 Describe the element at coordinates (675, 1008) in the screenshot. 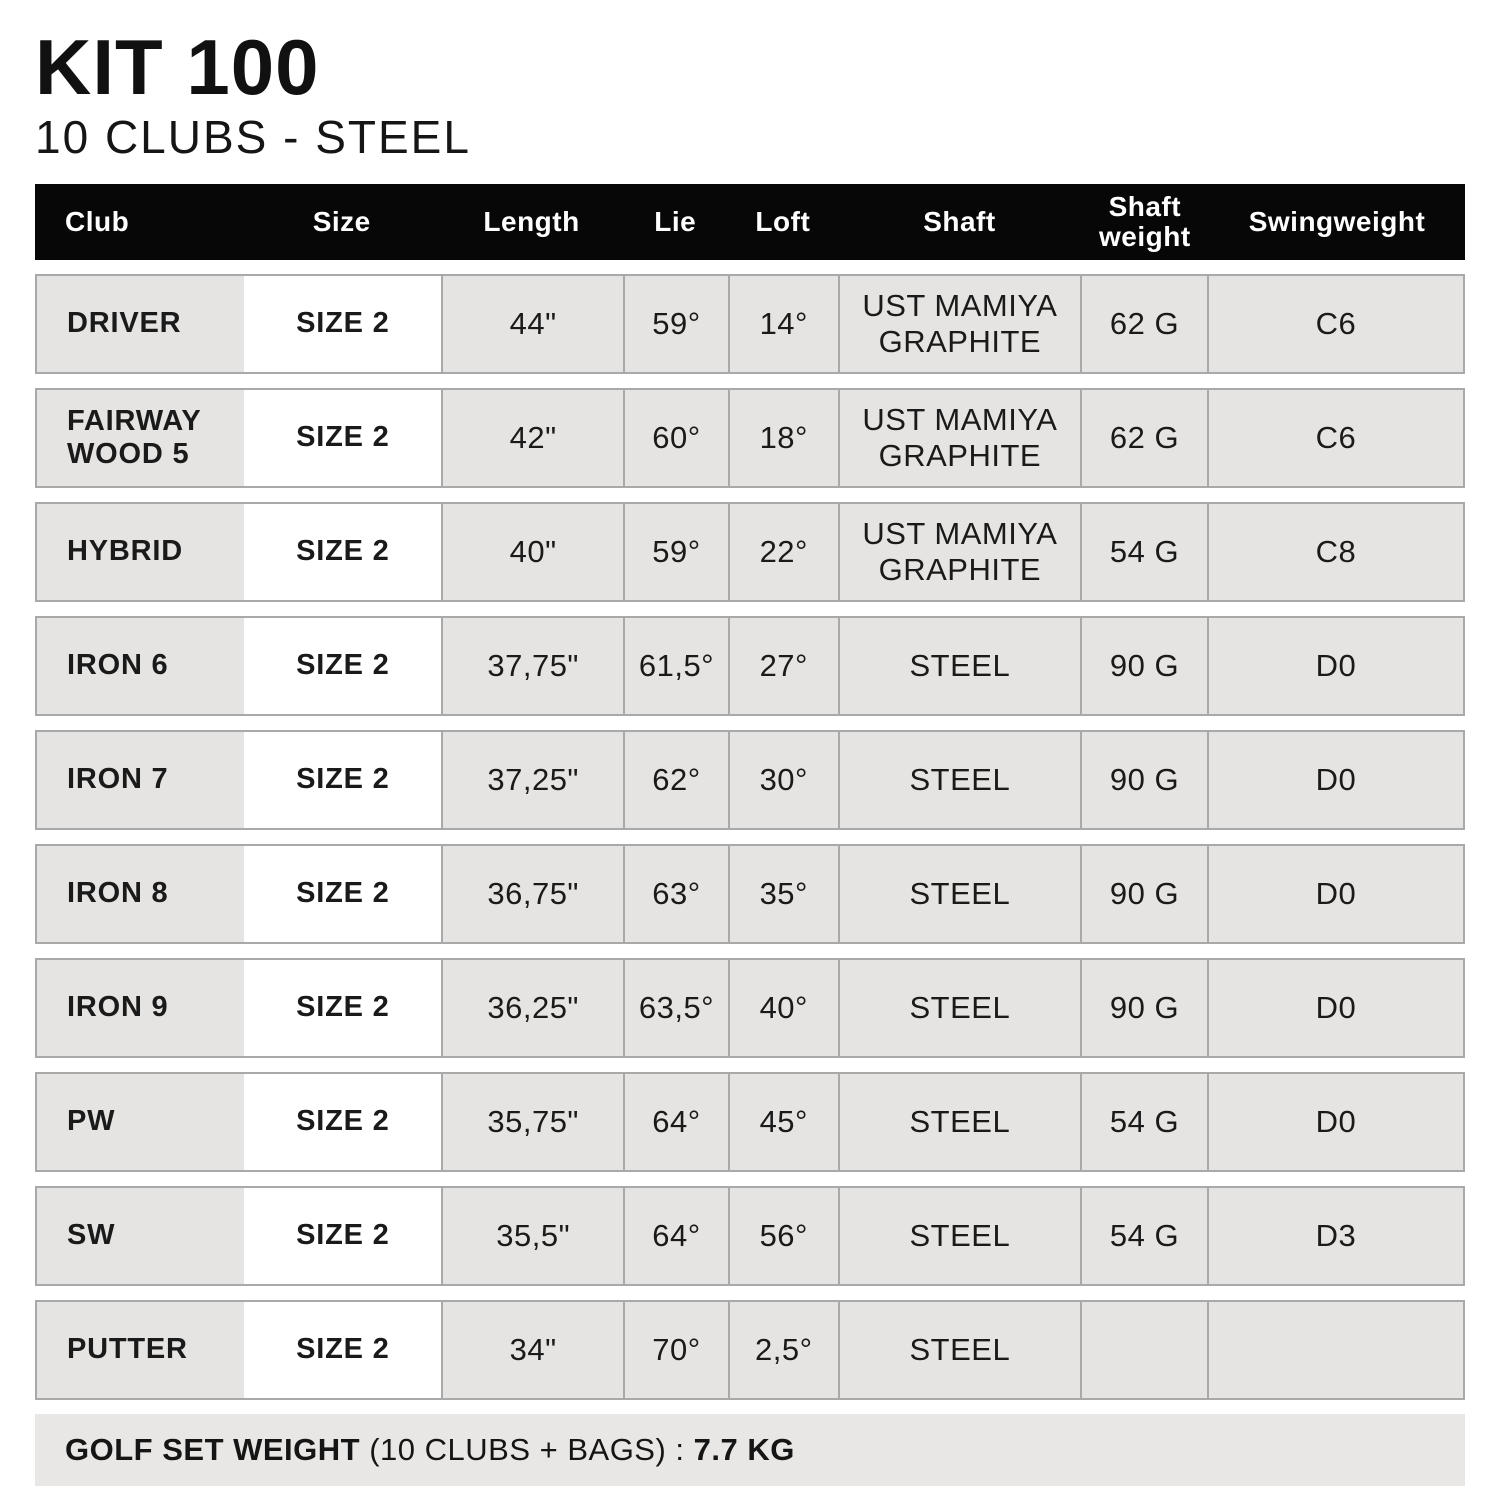

I see `cell-lie: 63,5°` at that location.